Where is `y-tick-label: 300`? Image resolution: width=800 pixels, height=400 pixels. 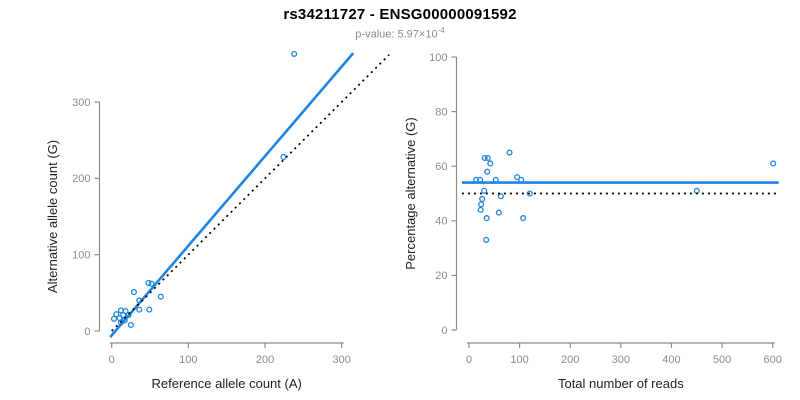
y-tick-label: 300 is located at coordinates (81, 103).